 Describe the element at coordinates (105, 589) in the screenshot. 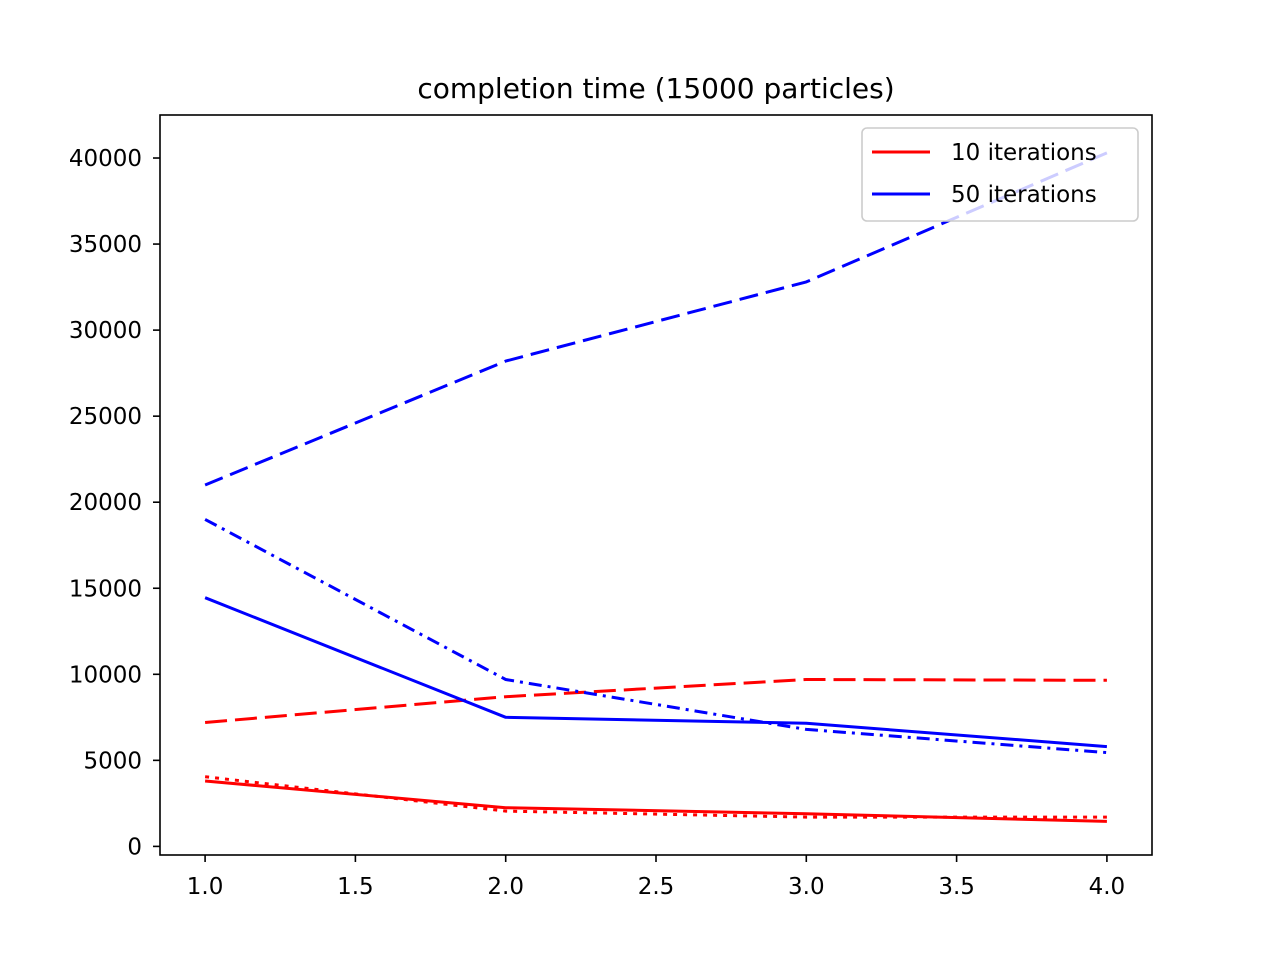

I see `y-tick-label: 15000` at that location.